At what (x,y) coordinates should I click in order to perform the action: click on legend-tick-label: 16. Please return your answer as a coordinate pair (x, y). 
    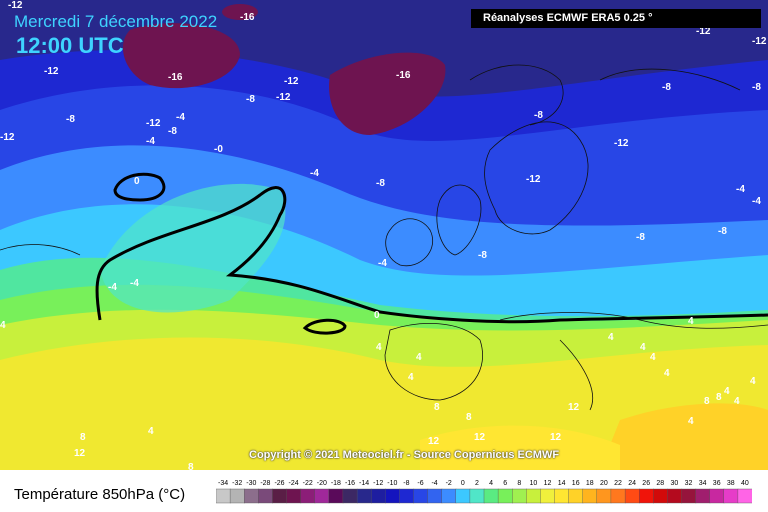
    Looking at the image, I should click on (576, 483).